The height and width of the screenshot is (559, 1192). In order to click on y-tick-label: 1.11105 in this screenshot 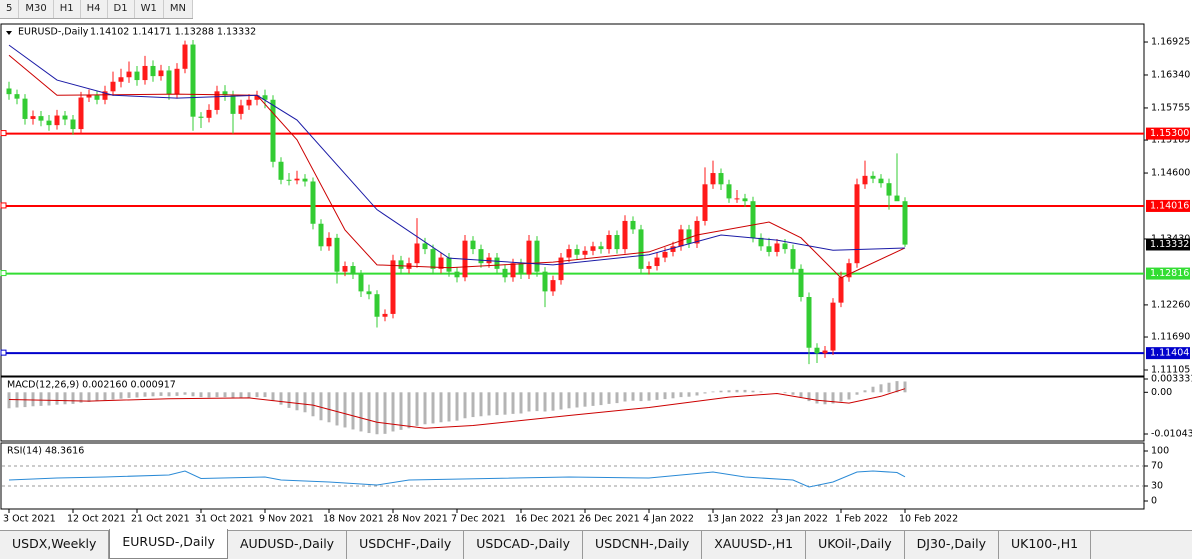, I will do `click(1170, 369)`.